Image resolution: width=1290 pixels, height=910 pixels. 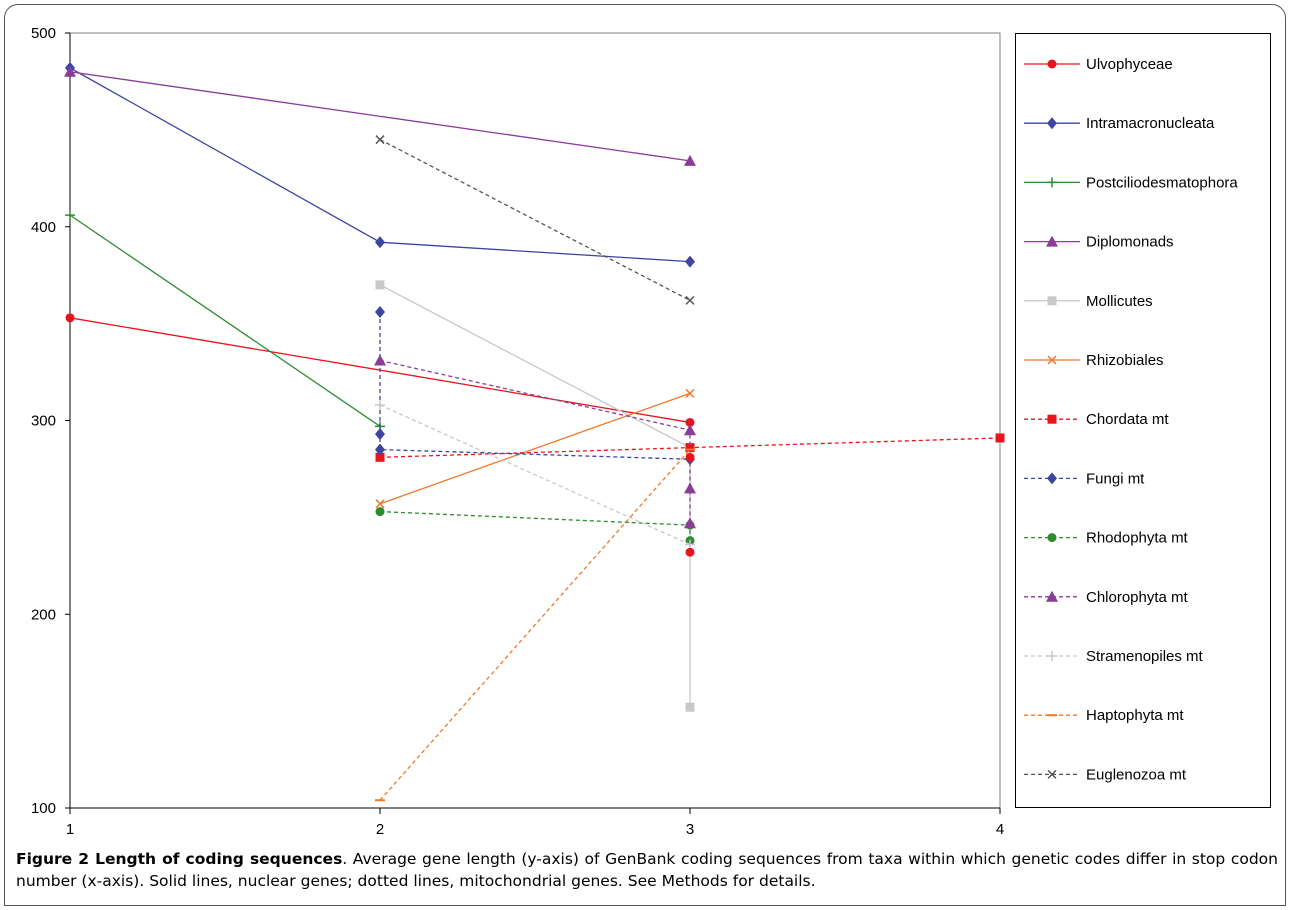 What do you see at coordinates (1150, 123) in the screenshot?
I see `legend-label-intramacronucleata: Intramacronucleata` at bounding box center [1150, 123].